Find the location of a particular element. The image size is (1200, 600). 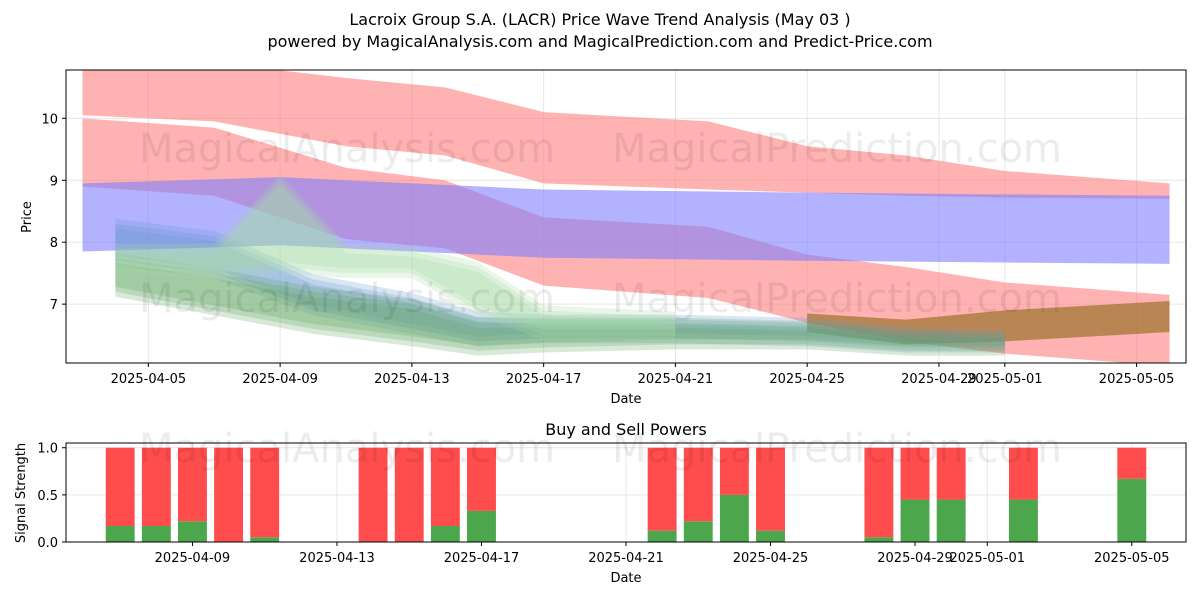

price-y-ticks: 7 8 9 10 is located at coordinates (53, 212).